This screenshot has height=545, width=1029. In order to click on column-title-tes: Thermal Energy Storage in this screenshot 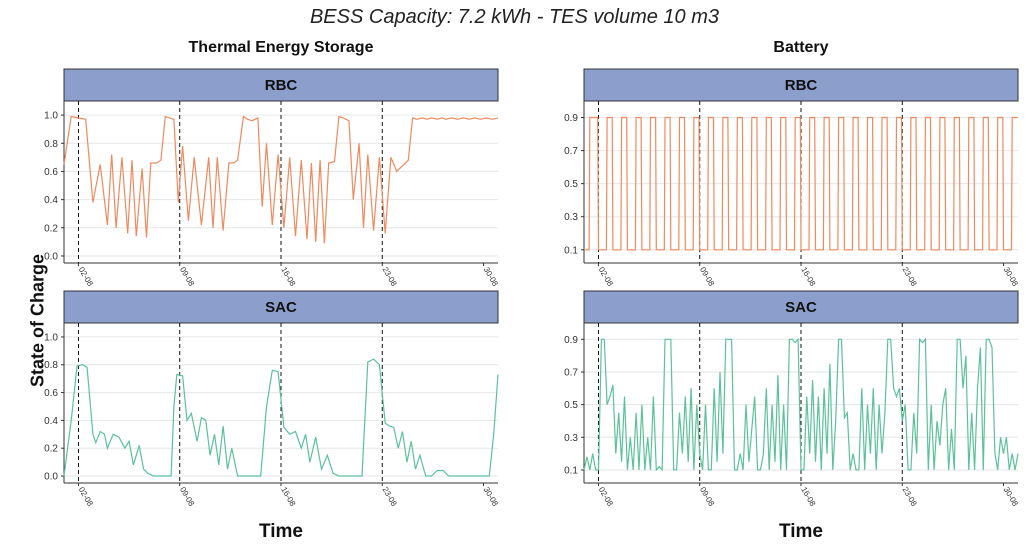, I will do `click(281, 47)`.